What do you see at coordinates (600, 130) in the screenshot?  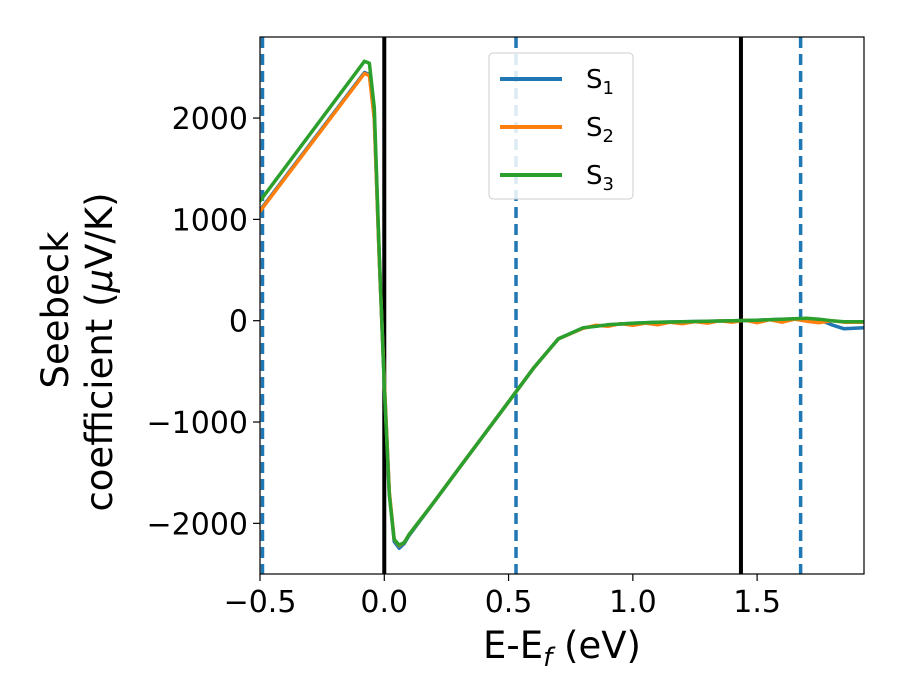 I see `legend-label-1: S2` at bounding box center [600, 130].